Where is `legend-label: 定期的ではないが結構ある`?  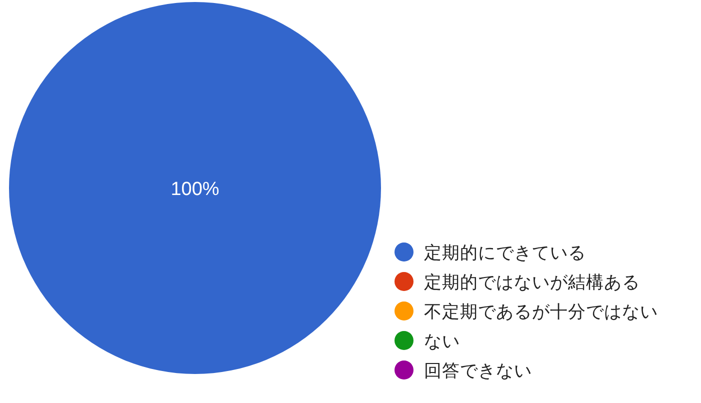
legend-label: 定期的ではないが結構ある is located at coordinates (532, 282).